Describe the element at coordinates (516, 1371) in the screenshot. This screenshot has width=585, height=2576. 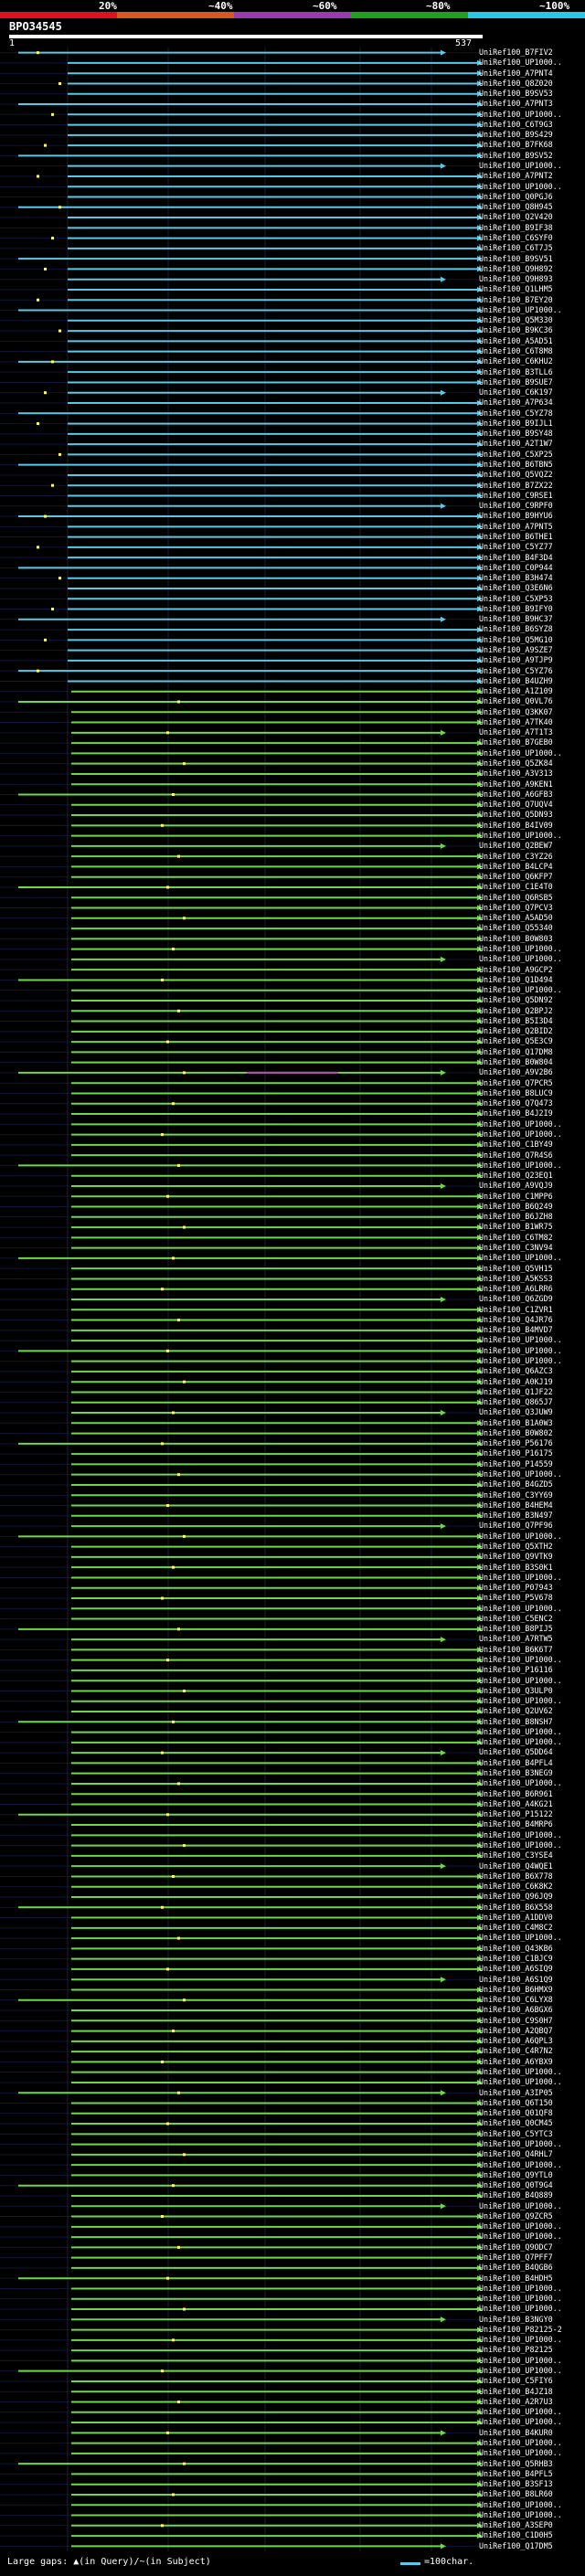
I see `hit-label: UniRef100_Q6AZC3` at that location.